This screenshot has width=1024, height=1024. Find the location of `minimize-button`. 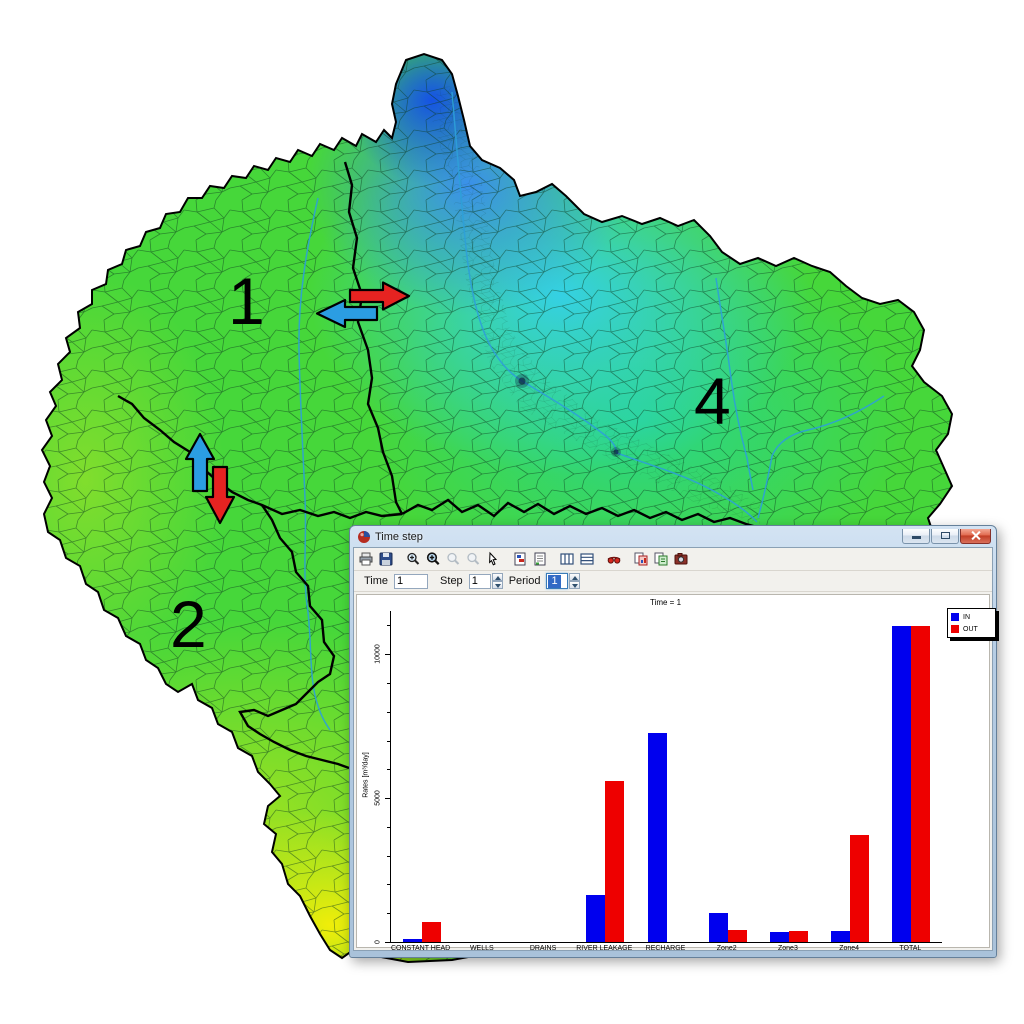

minimize-button is located at coordinates (916, 536).